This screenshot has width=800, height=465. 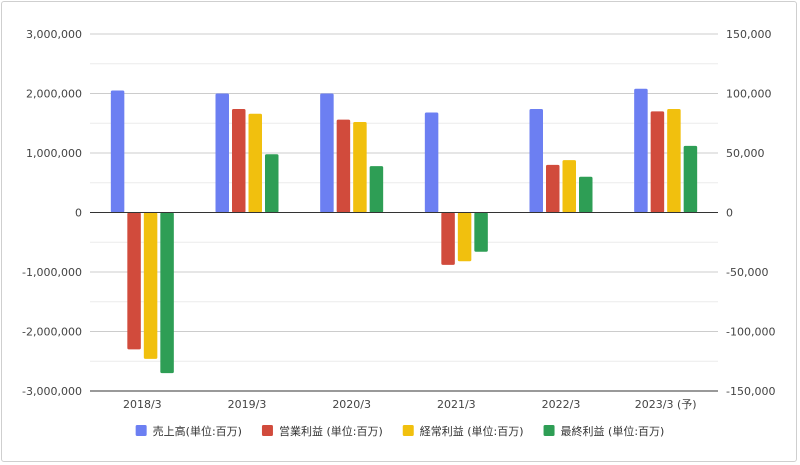 I want to click on right-tick-label: -50,000, so click(x=747, y=272).